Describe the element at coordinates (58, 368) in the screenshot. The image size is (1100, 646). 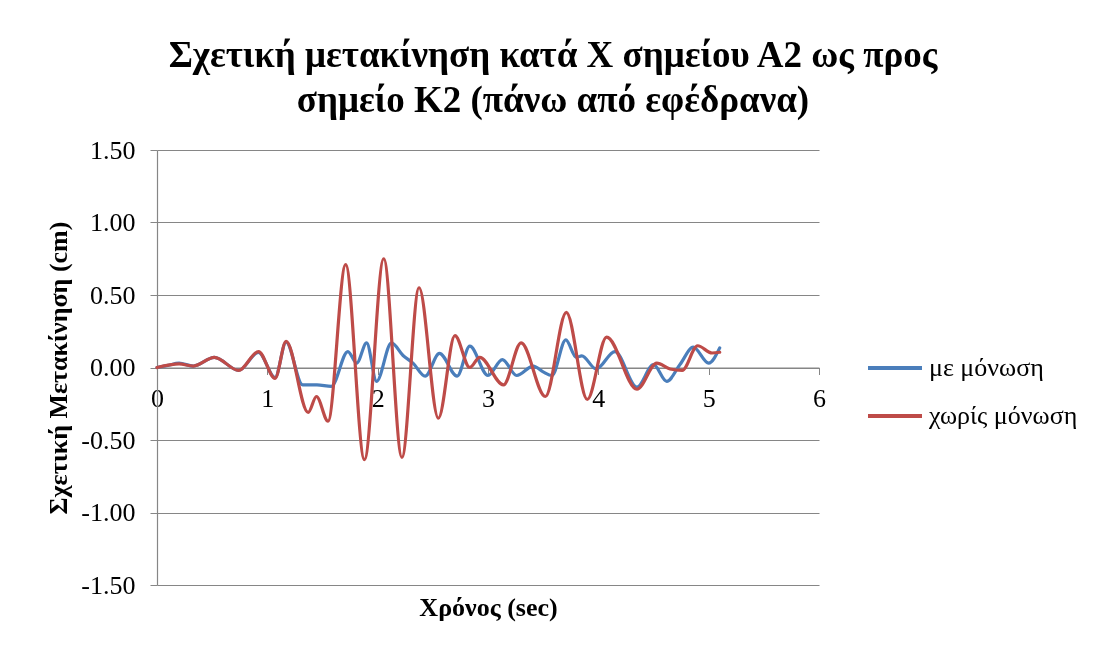
I see `y-axis-title: Σχετική Μετακίνηση (cm)` at that location.